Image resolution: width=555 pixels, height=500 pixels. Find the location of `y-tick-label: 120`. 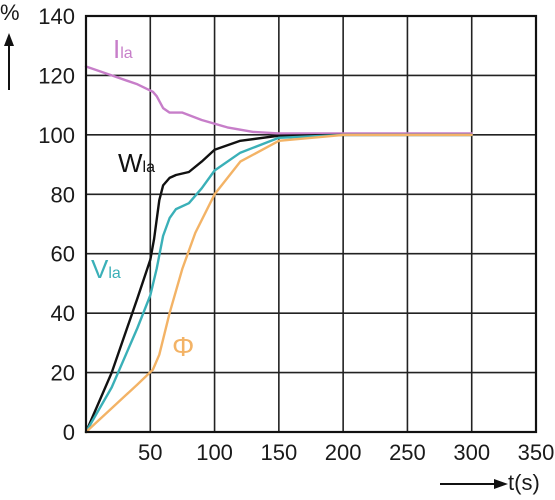

y-tick-label: 120 is located at coordinates (56, 75).